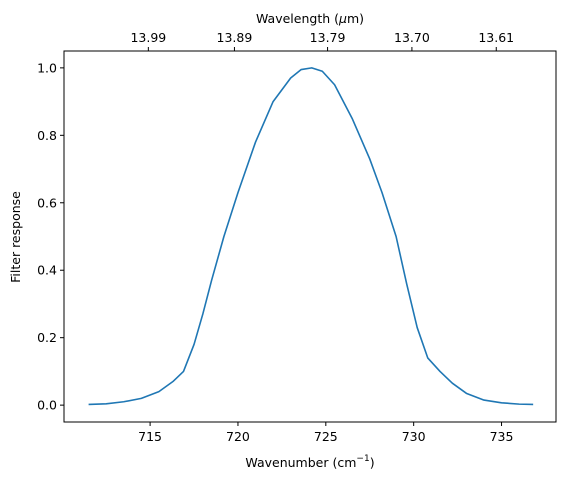 The image size is (567, 480). I want to click on top-x-axis-label: Wavelength (μm), so click(310, 18).